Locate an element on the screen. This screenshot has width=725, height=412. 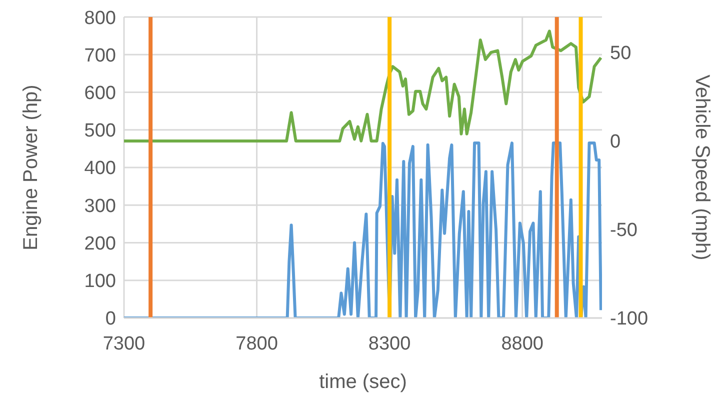
y2-tick-label: 50 is located at coordinates (621, 53).